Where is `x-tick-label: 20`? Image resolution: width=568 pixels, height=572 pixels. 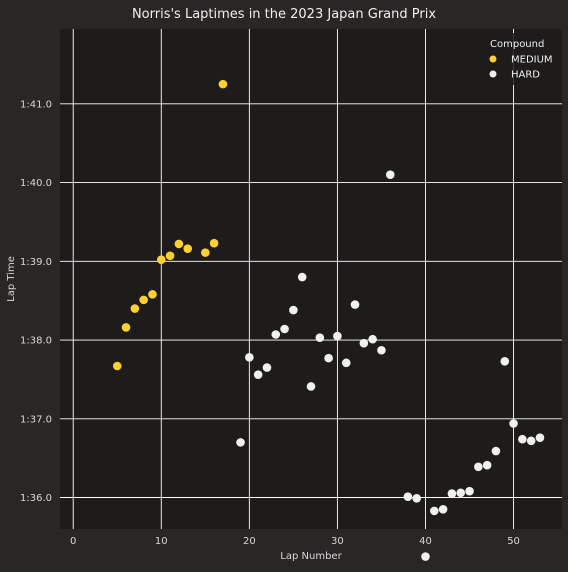
x-tick-label: 20 is located at coordinates (249, 541).